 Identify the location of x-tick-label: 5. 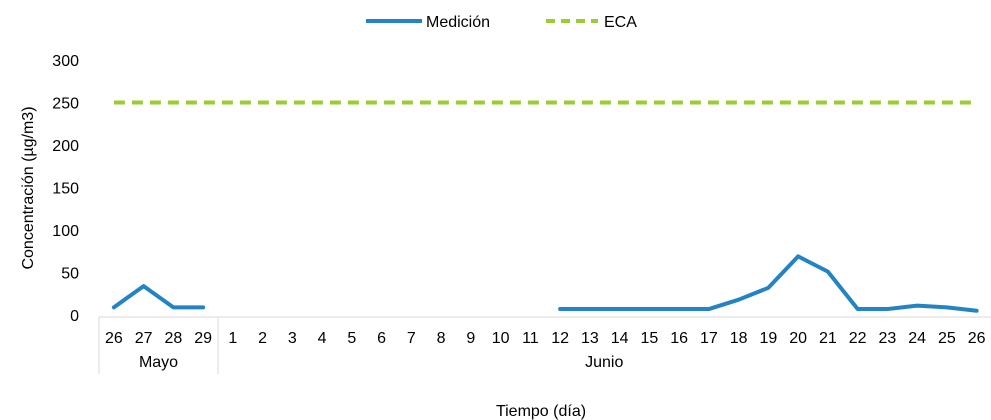
(351, 338).